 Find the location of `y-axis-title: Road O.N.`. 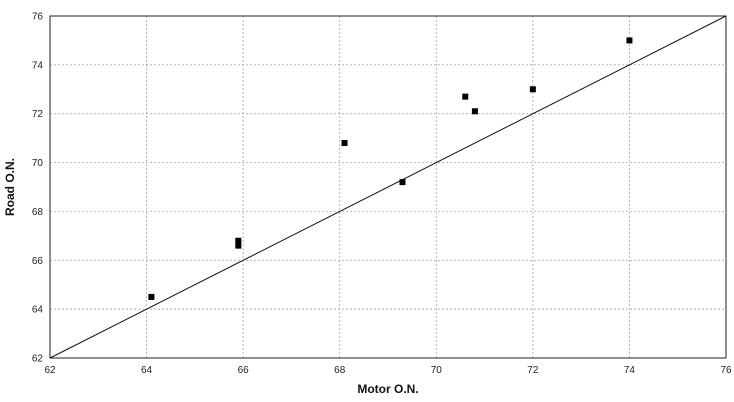

y-axis-title: Road O.N. is located at coordinates (10, 187).